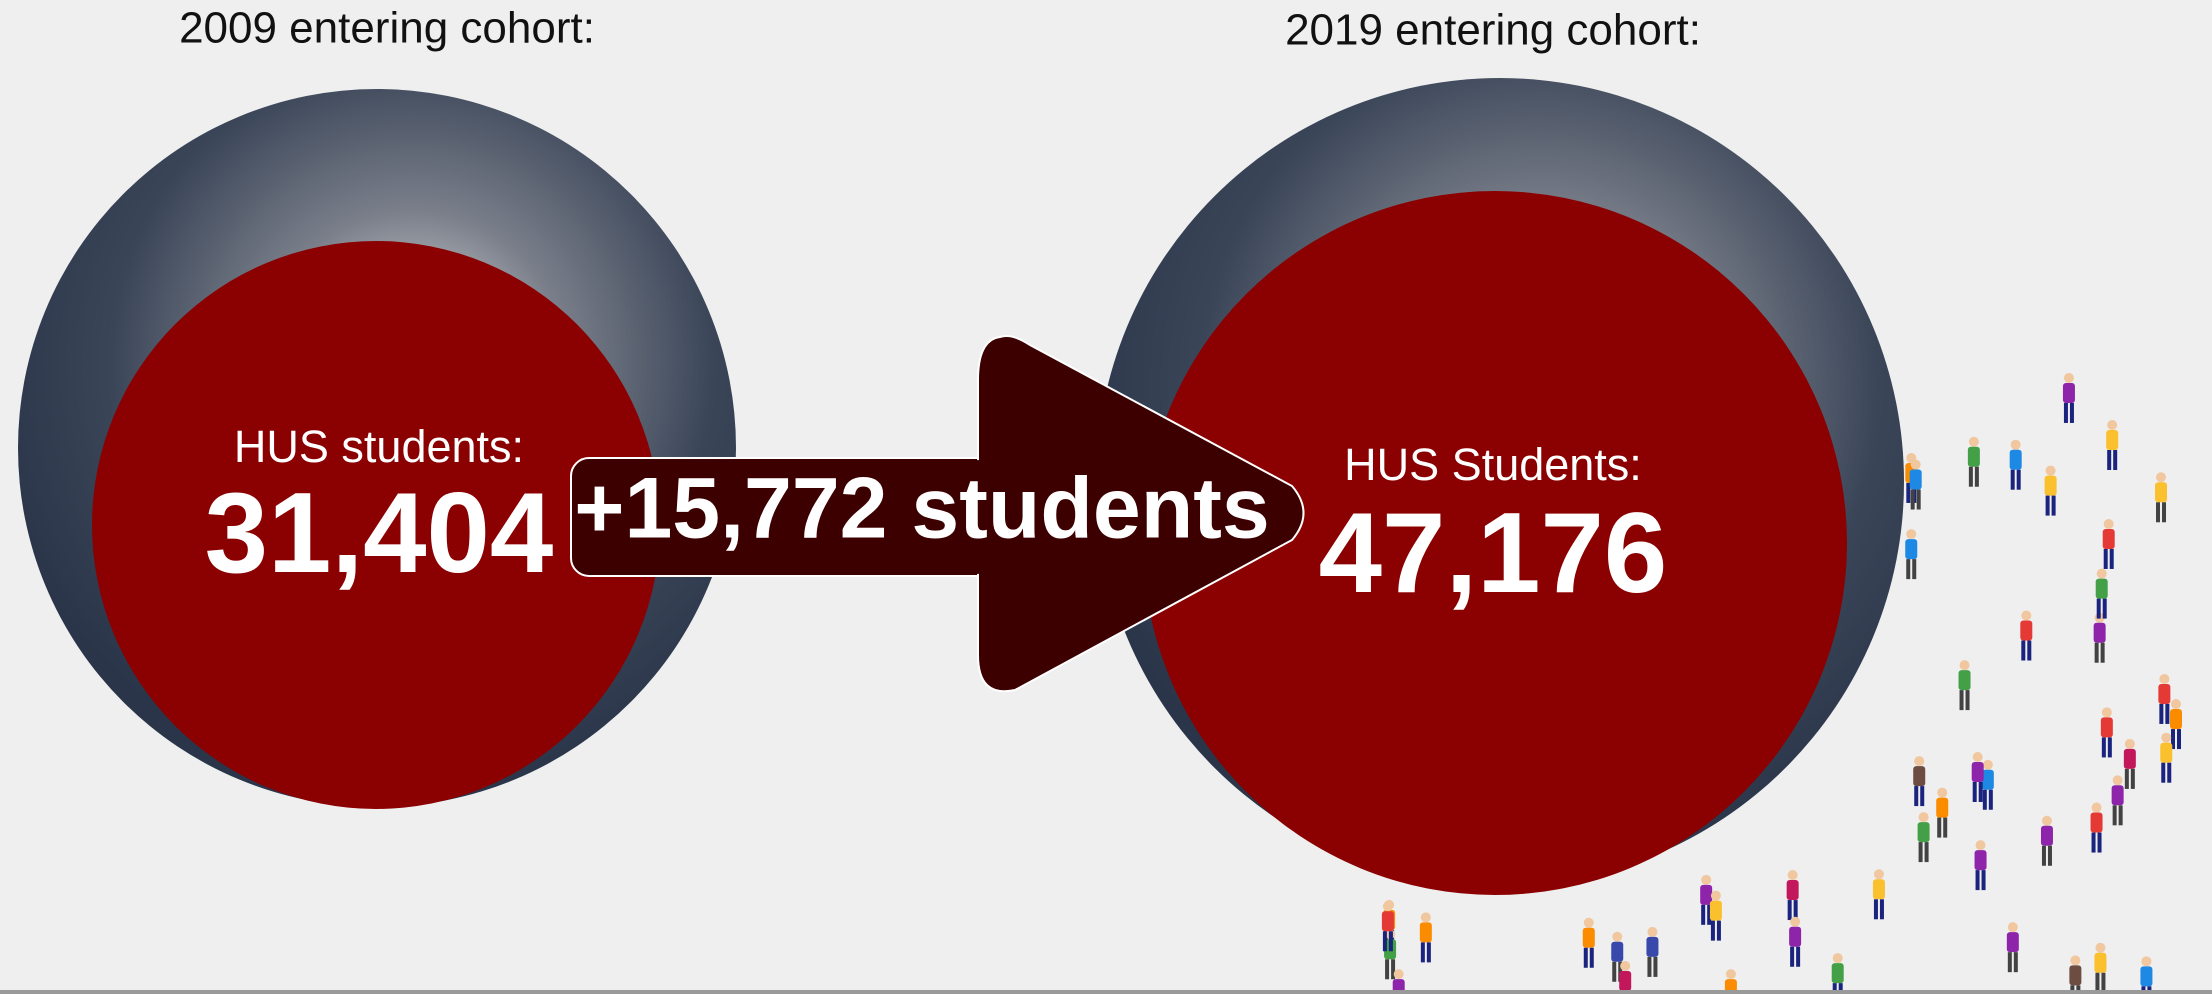 This screenshot has width=2212, height=994. What do you see at coordinates (387, 28) in the screenshot?
I see `cohort-heading: 2009 entering cohort:` at bounding box center [387, 28].